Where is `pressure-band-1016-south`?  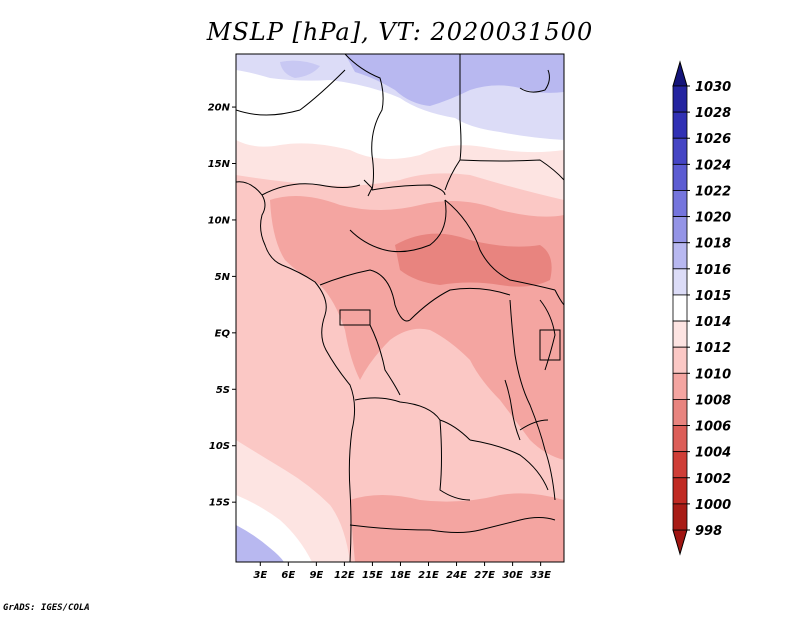
pressure-band-1016-south is located at coordinates (260, 543).